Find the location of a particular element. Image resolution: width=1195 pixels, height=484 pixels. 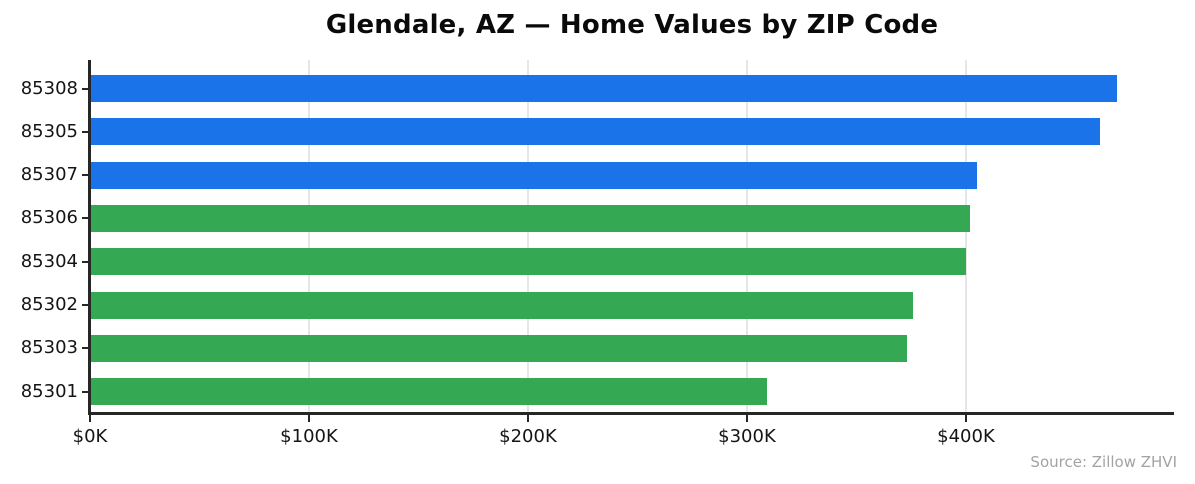

gridline-200k is located at coordinates (527, 237).